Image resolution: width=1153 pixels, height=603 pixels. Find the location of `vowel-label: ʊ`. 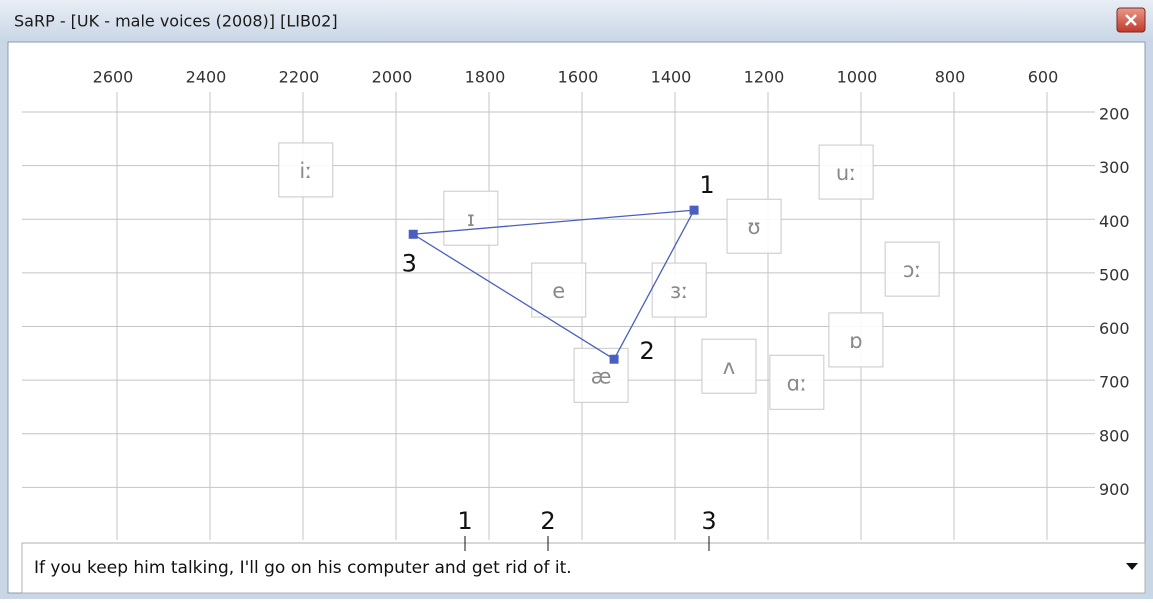

vowel-label: ʊ is located at coordinates (754, 227).